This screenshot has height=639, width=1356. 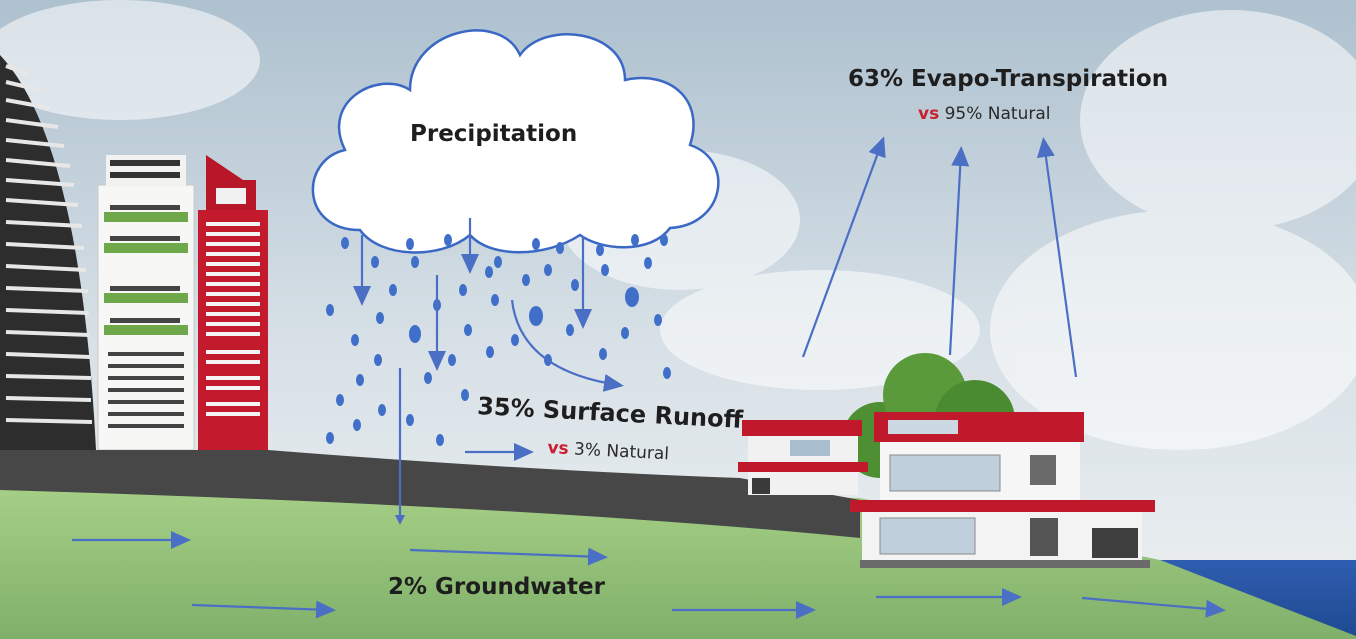 I want to click on green-terrace-building, so click(x=146, y=303).